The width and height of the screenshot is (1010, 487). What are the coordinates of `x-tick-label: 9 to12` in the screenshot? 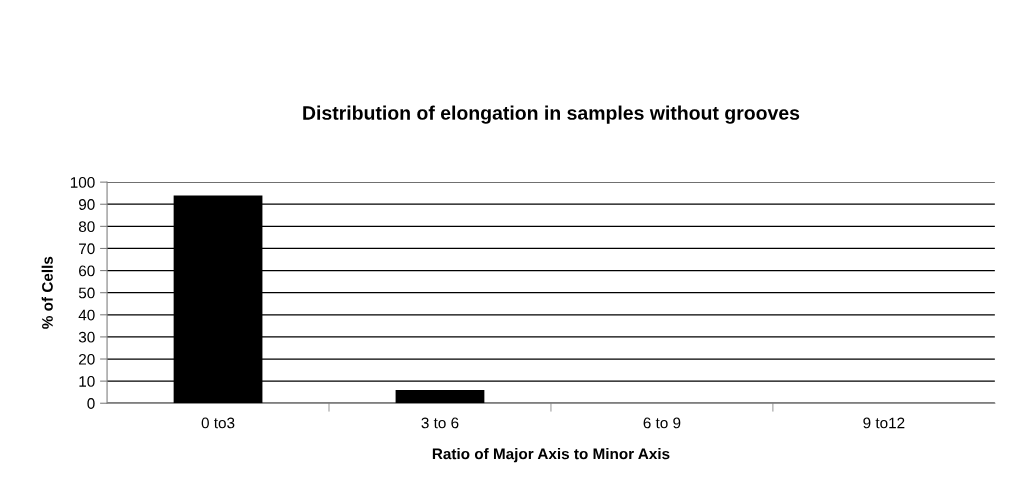 It's located at (884, 423).